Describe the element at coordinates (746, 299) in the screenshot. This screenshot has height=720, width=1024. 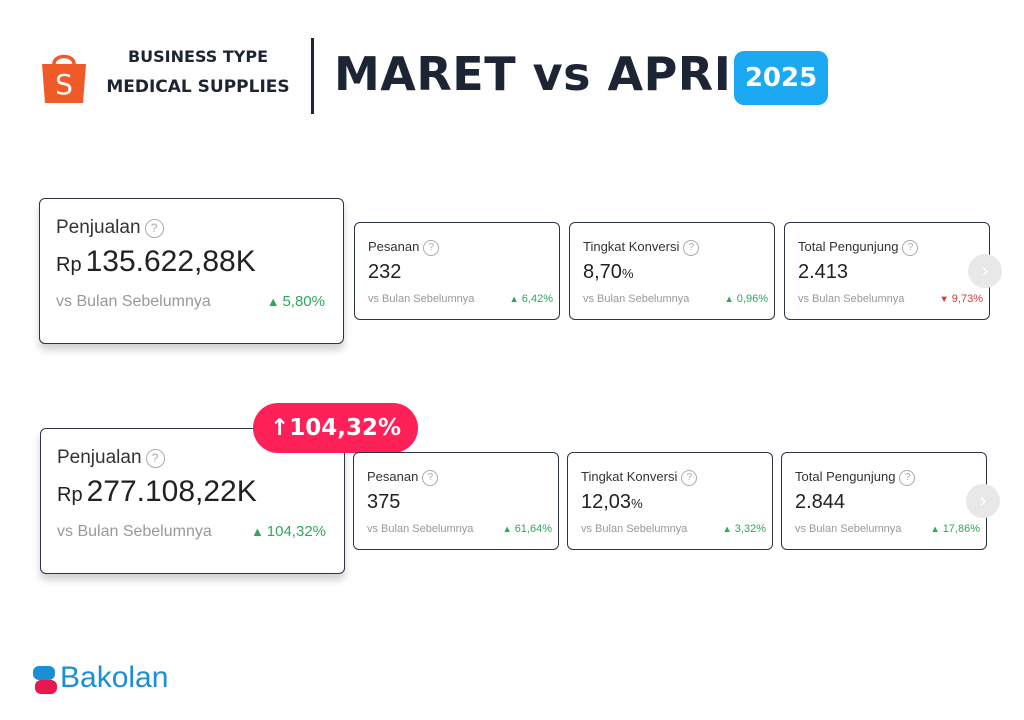
I see `change-indicator: ▲ 0,96%` at that location.